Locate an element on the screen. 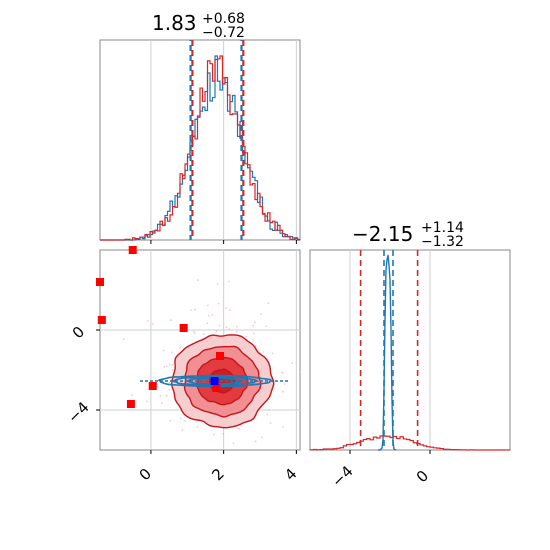  title-param-2-plus: +1.14 is located at coordinates (442, 228).